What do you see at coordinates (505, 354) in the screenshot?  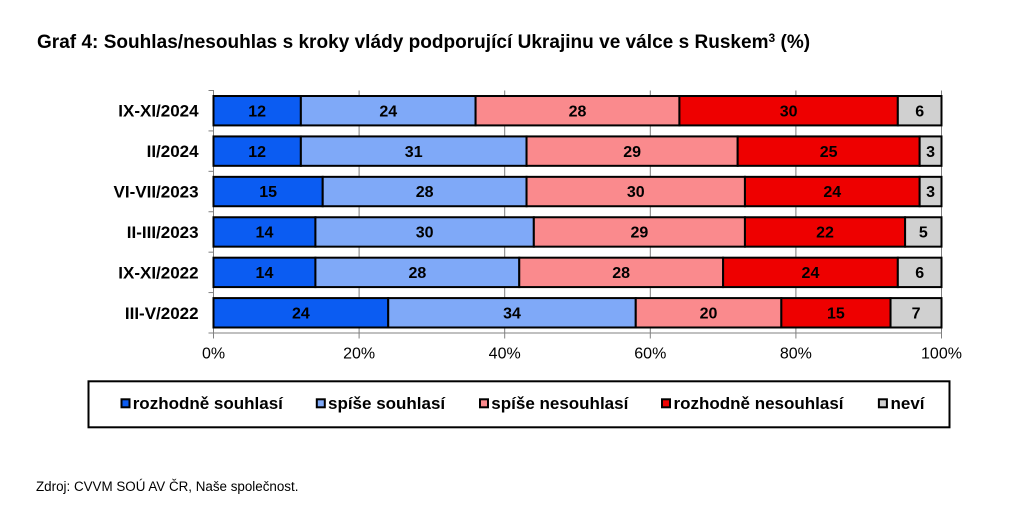 I see `svg-text: 40%` at bounding box center [505, 354].